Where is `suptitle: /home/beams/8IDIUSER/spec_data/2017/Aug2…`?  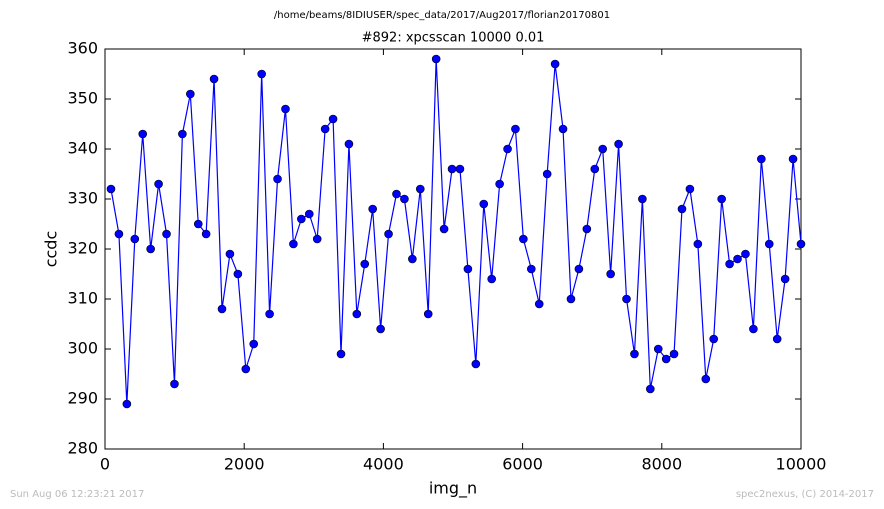 suptitle: /home/beams/8IDIUSER/spec_data/2017/Aug2… is located at coordinates (442, 15).